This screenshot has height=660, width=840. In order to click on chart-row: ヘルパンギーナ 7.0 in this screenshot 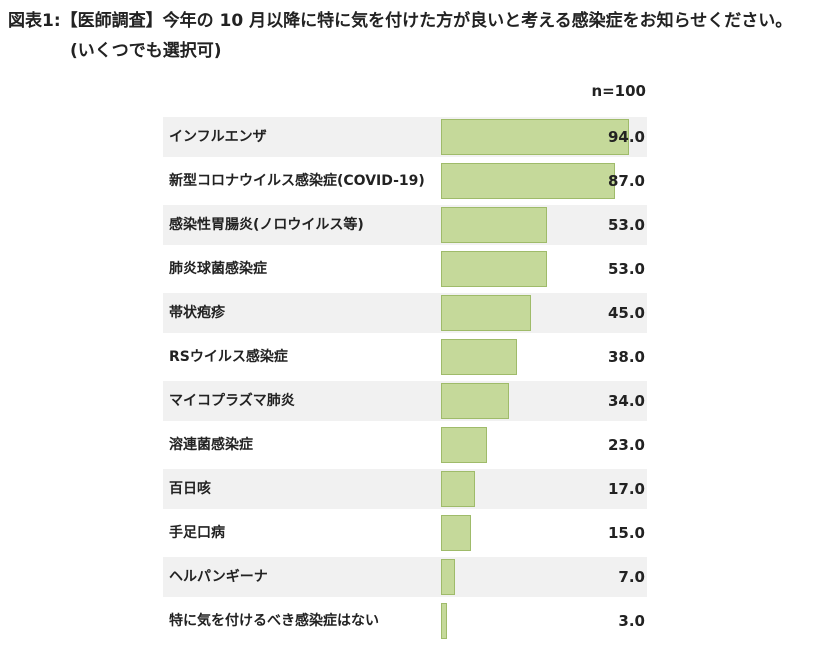, I will do `click(405, 577)`.